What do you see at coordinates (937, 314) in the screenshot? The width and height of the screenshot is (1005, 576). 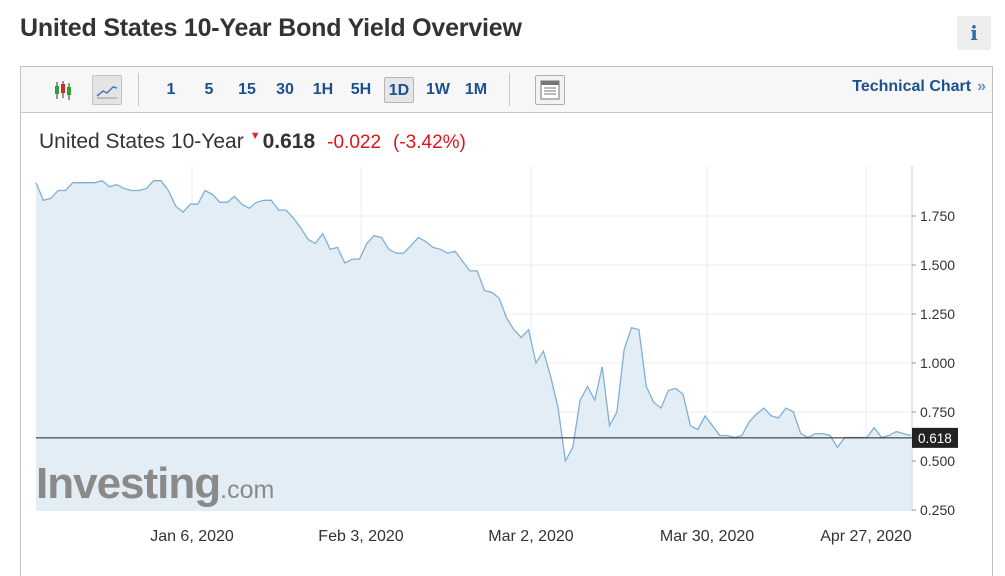 I see `y-tick-label: 1.250` at bounding box center [937, 314].